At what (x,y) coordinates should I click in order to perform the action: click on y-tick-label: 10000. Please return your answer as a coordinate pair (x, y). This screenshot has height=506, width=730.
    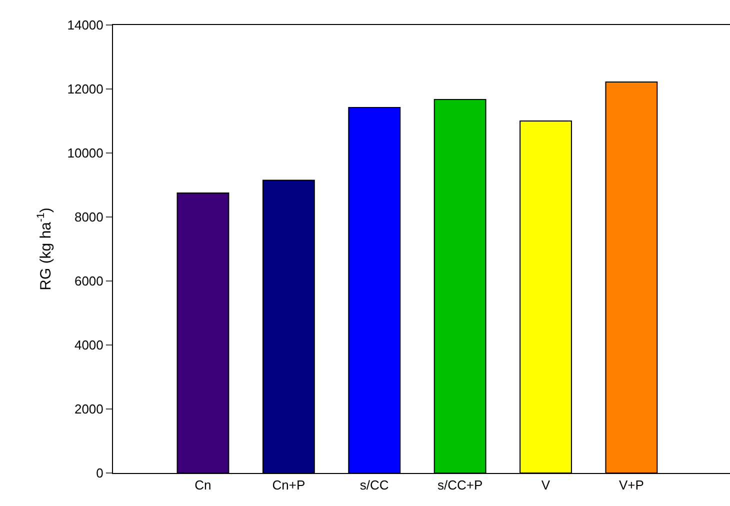
    Looking at the image, I should click on (85, 153).